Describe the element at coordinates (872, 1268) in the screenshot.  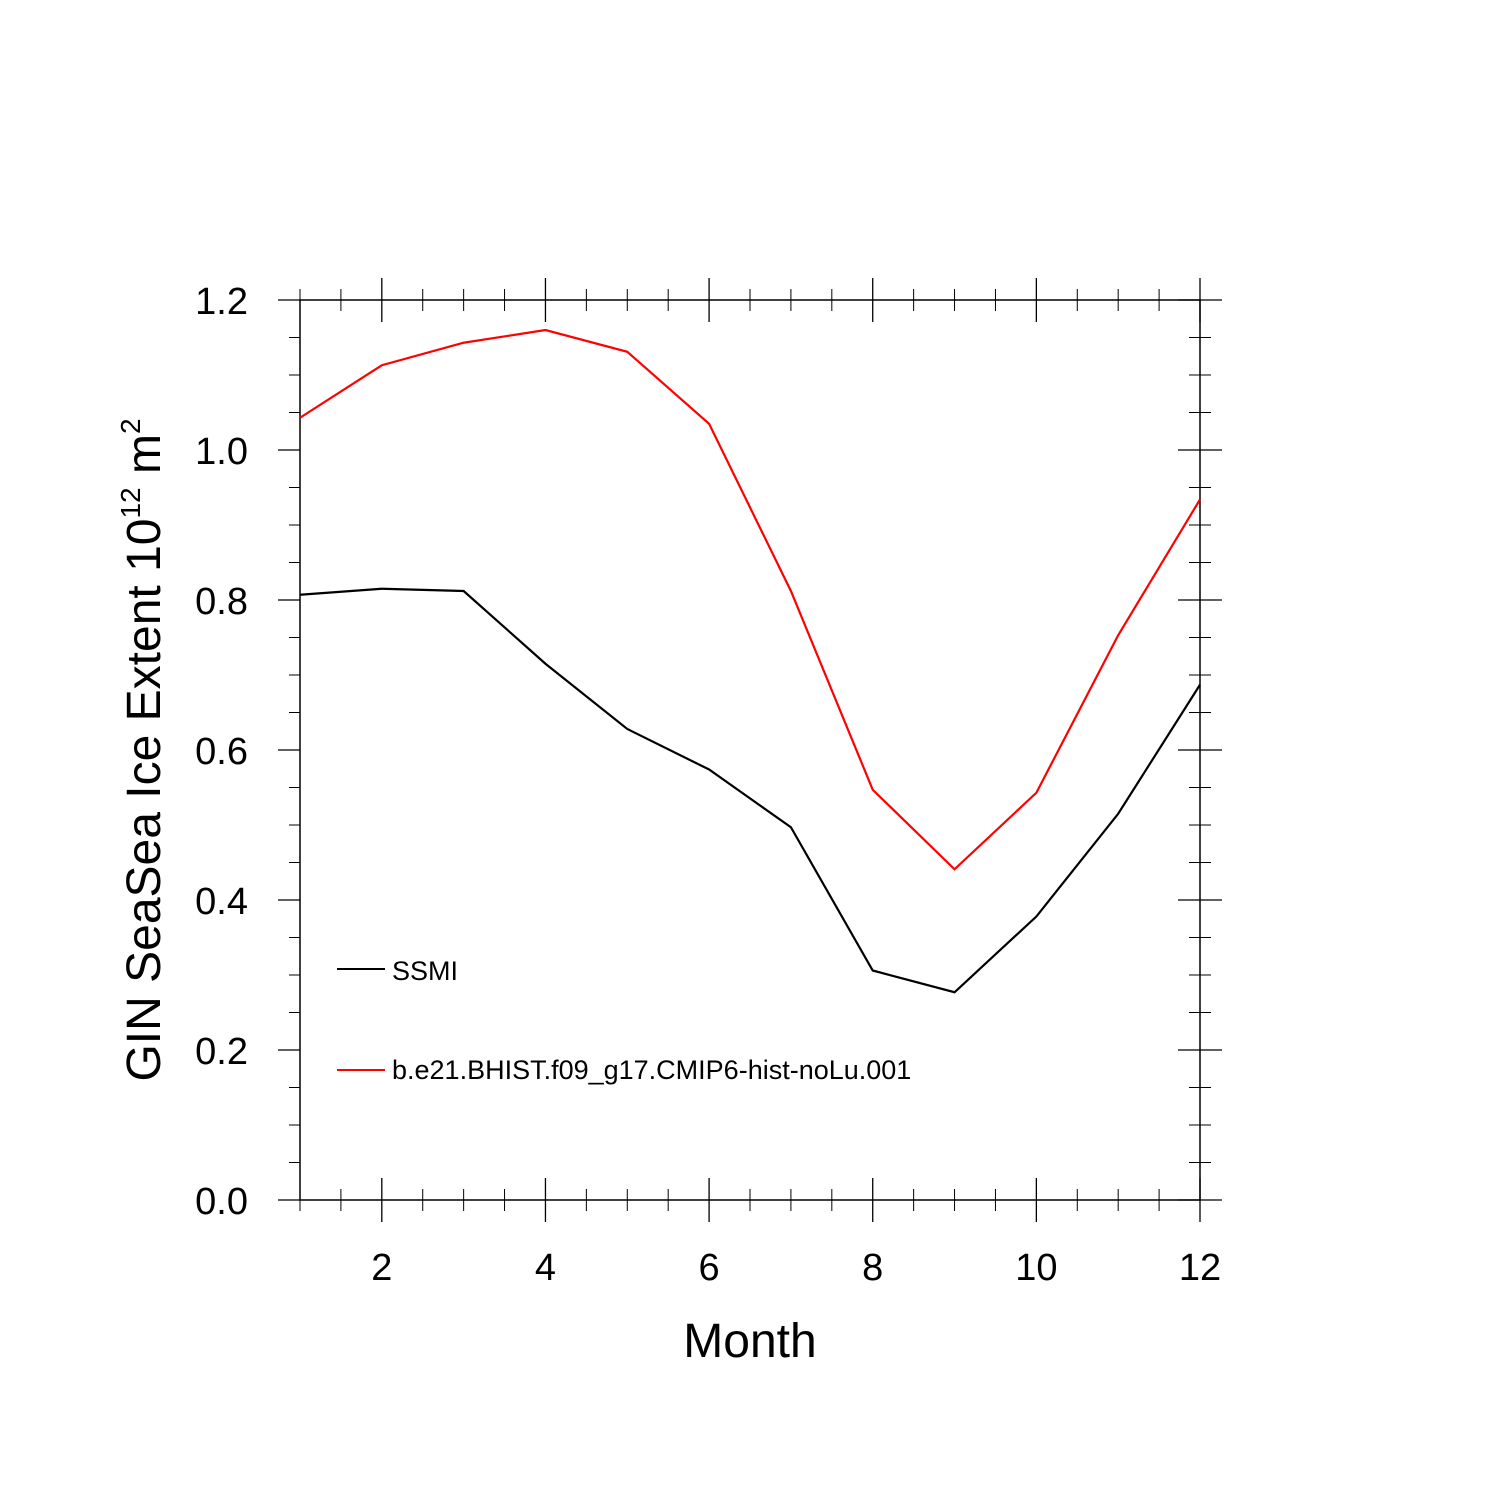
I see `x-tick-label: 8` at that location.